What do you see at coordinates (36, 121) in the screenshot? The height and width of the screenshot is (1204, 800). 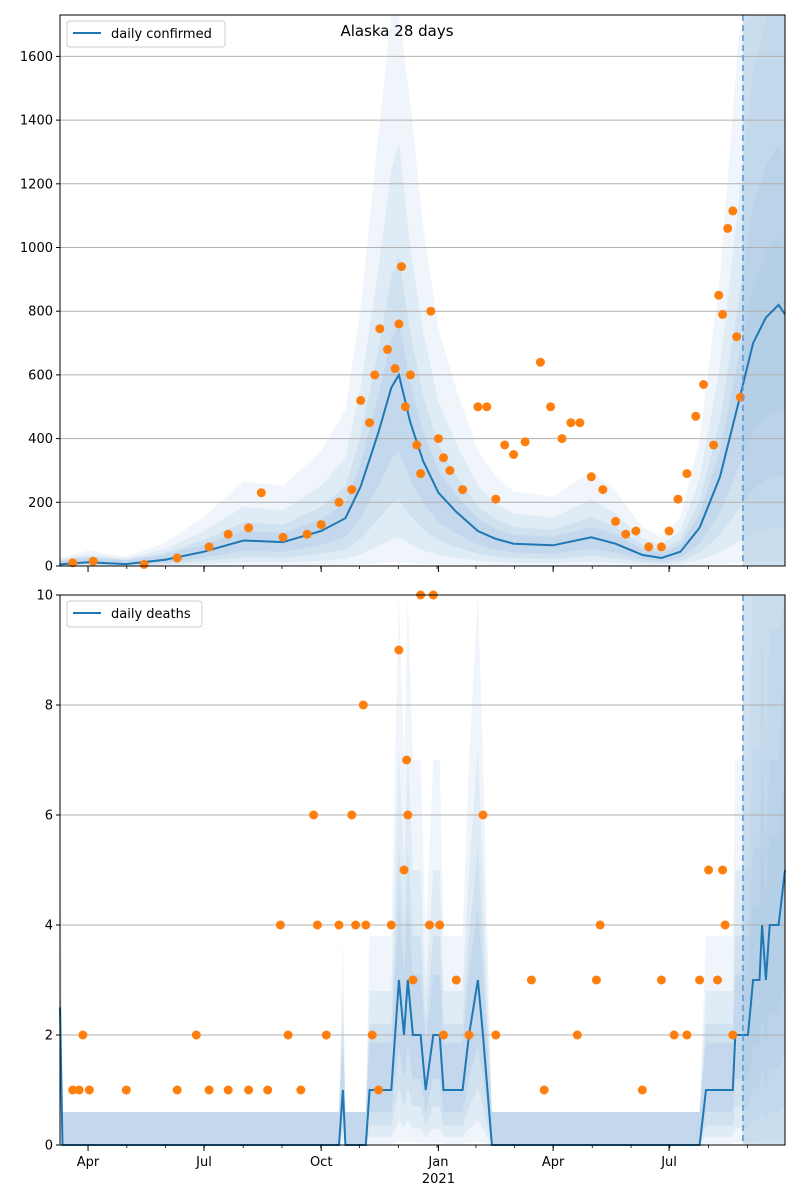 I see `confirmed-y-tick-label: 1400` at bounding box center [36, 121].